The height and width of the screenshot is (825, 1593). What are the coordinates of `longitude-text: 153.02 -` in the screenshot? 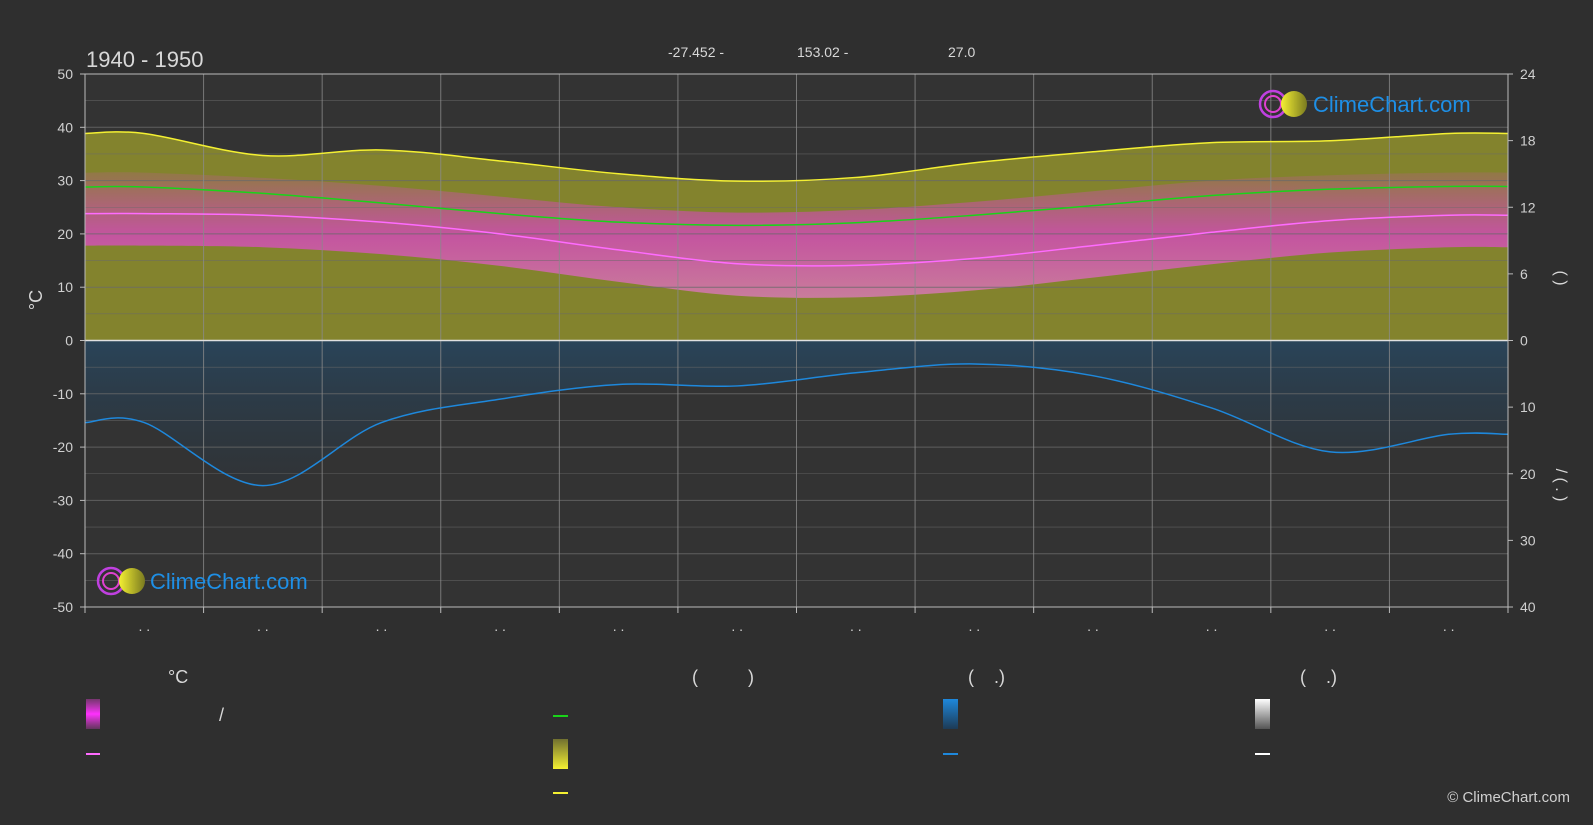 It's located at (823, 52).